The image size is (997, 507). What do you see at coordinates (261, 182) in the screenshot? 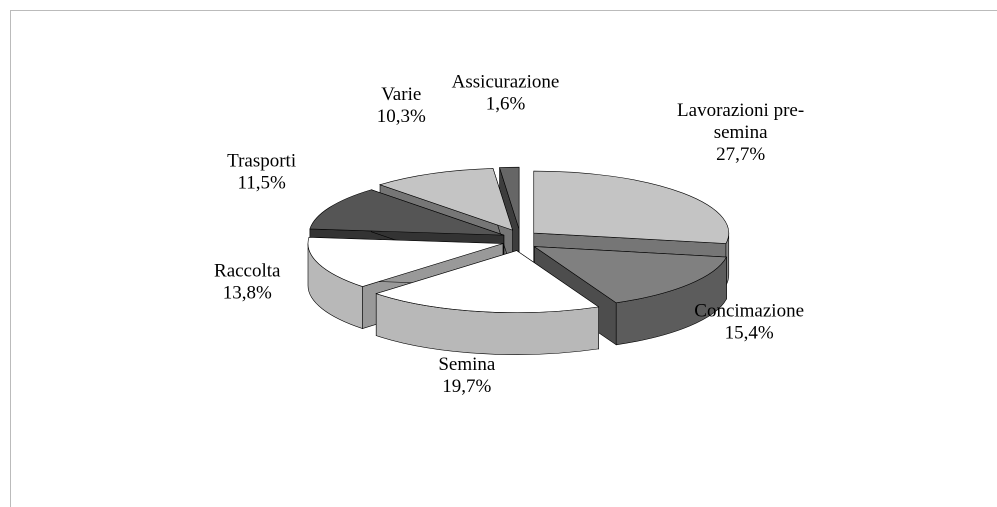
I see `slice-value-label: 11,5%` at bounding box center [261, 182].